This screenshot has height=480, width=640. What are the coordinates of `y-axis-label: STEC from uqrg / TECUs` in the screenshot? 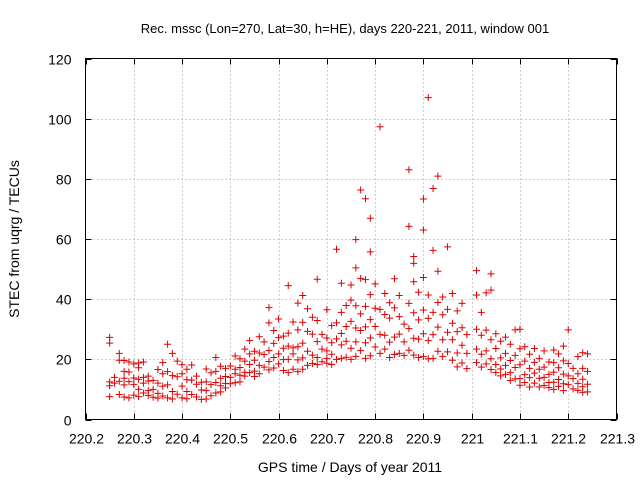 It's located at (14, 239).